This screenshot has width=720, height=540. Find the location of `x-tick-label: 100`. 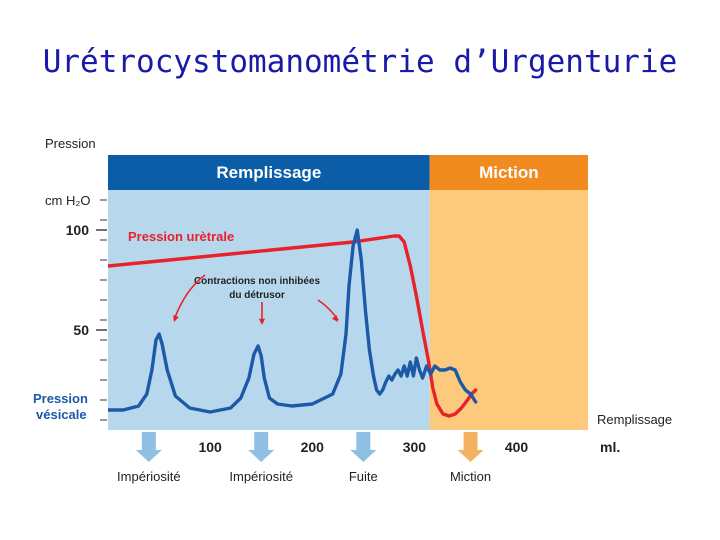

x-tick-label: 100 is located at coordinates (210, 447).